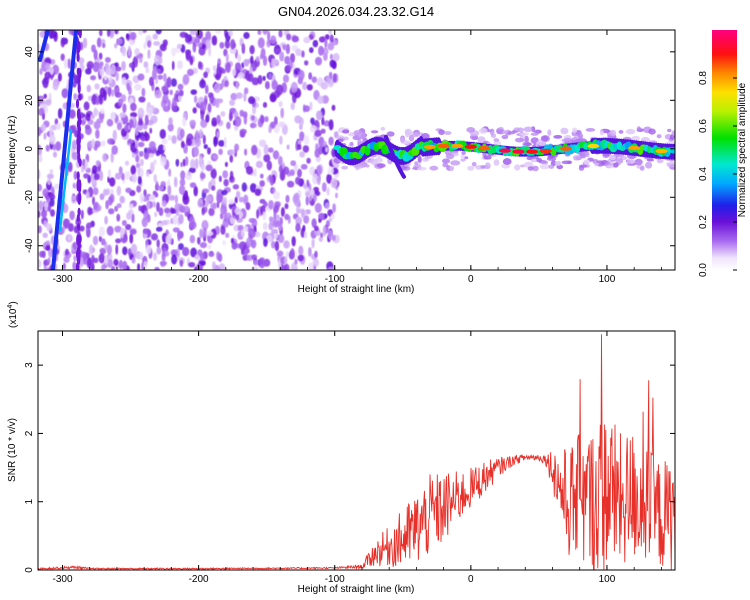  Describe the element at coordinates (672, 150) in the screenshot. I see `band-core` at that location.